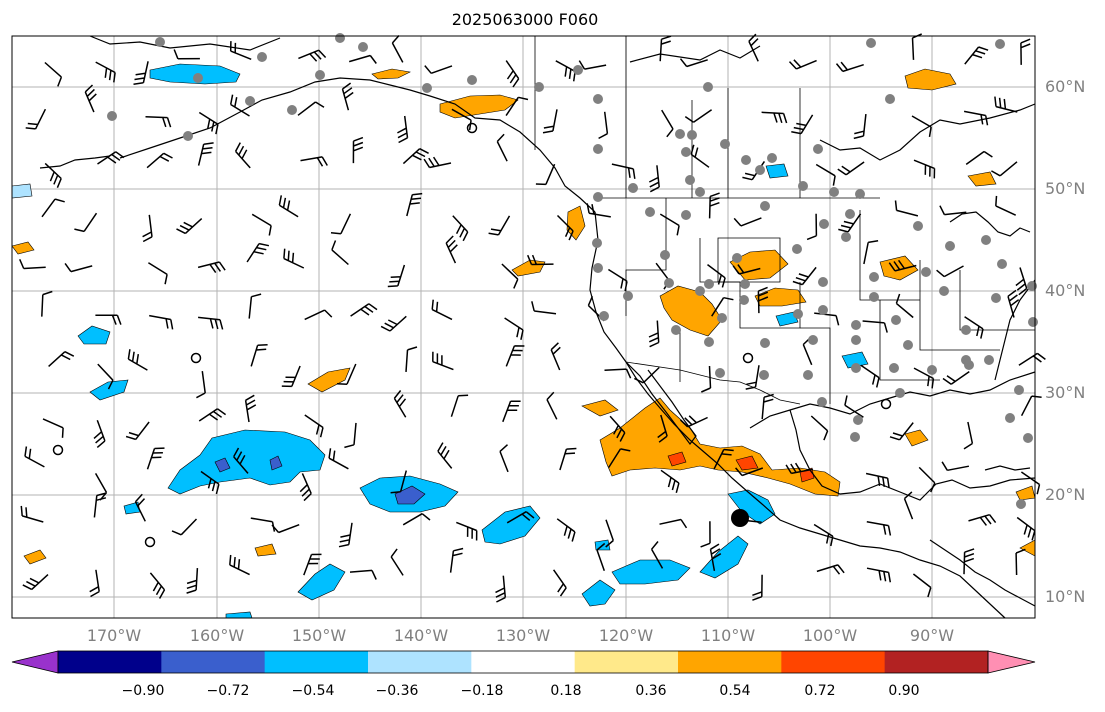 The height and width of the screenshot is (712, 1105). What do you see at coordinates (410, 495) in the screenshot?
I see `shade-pacific-neg-2-core` at bounding box center [410, 495].